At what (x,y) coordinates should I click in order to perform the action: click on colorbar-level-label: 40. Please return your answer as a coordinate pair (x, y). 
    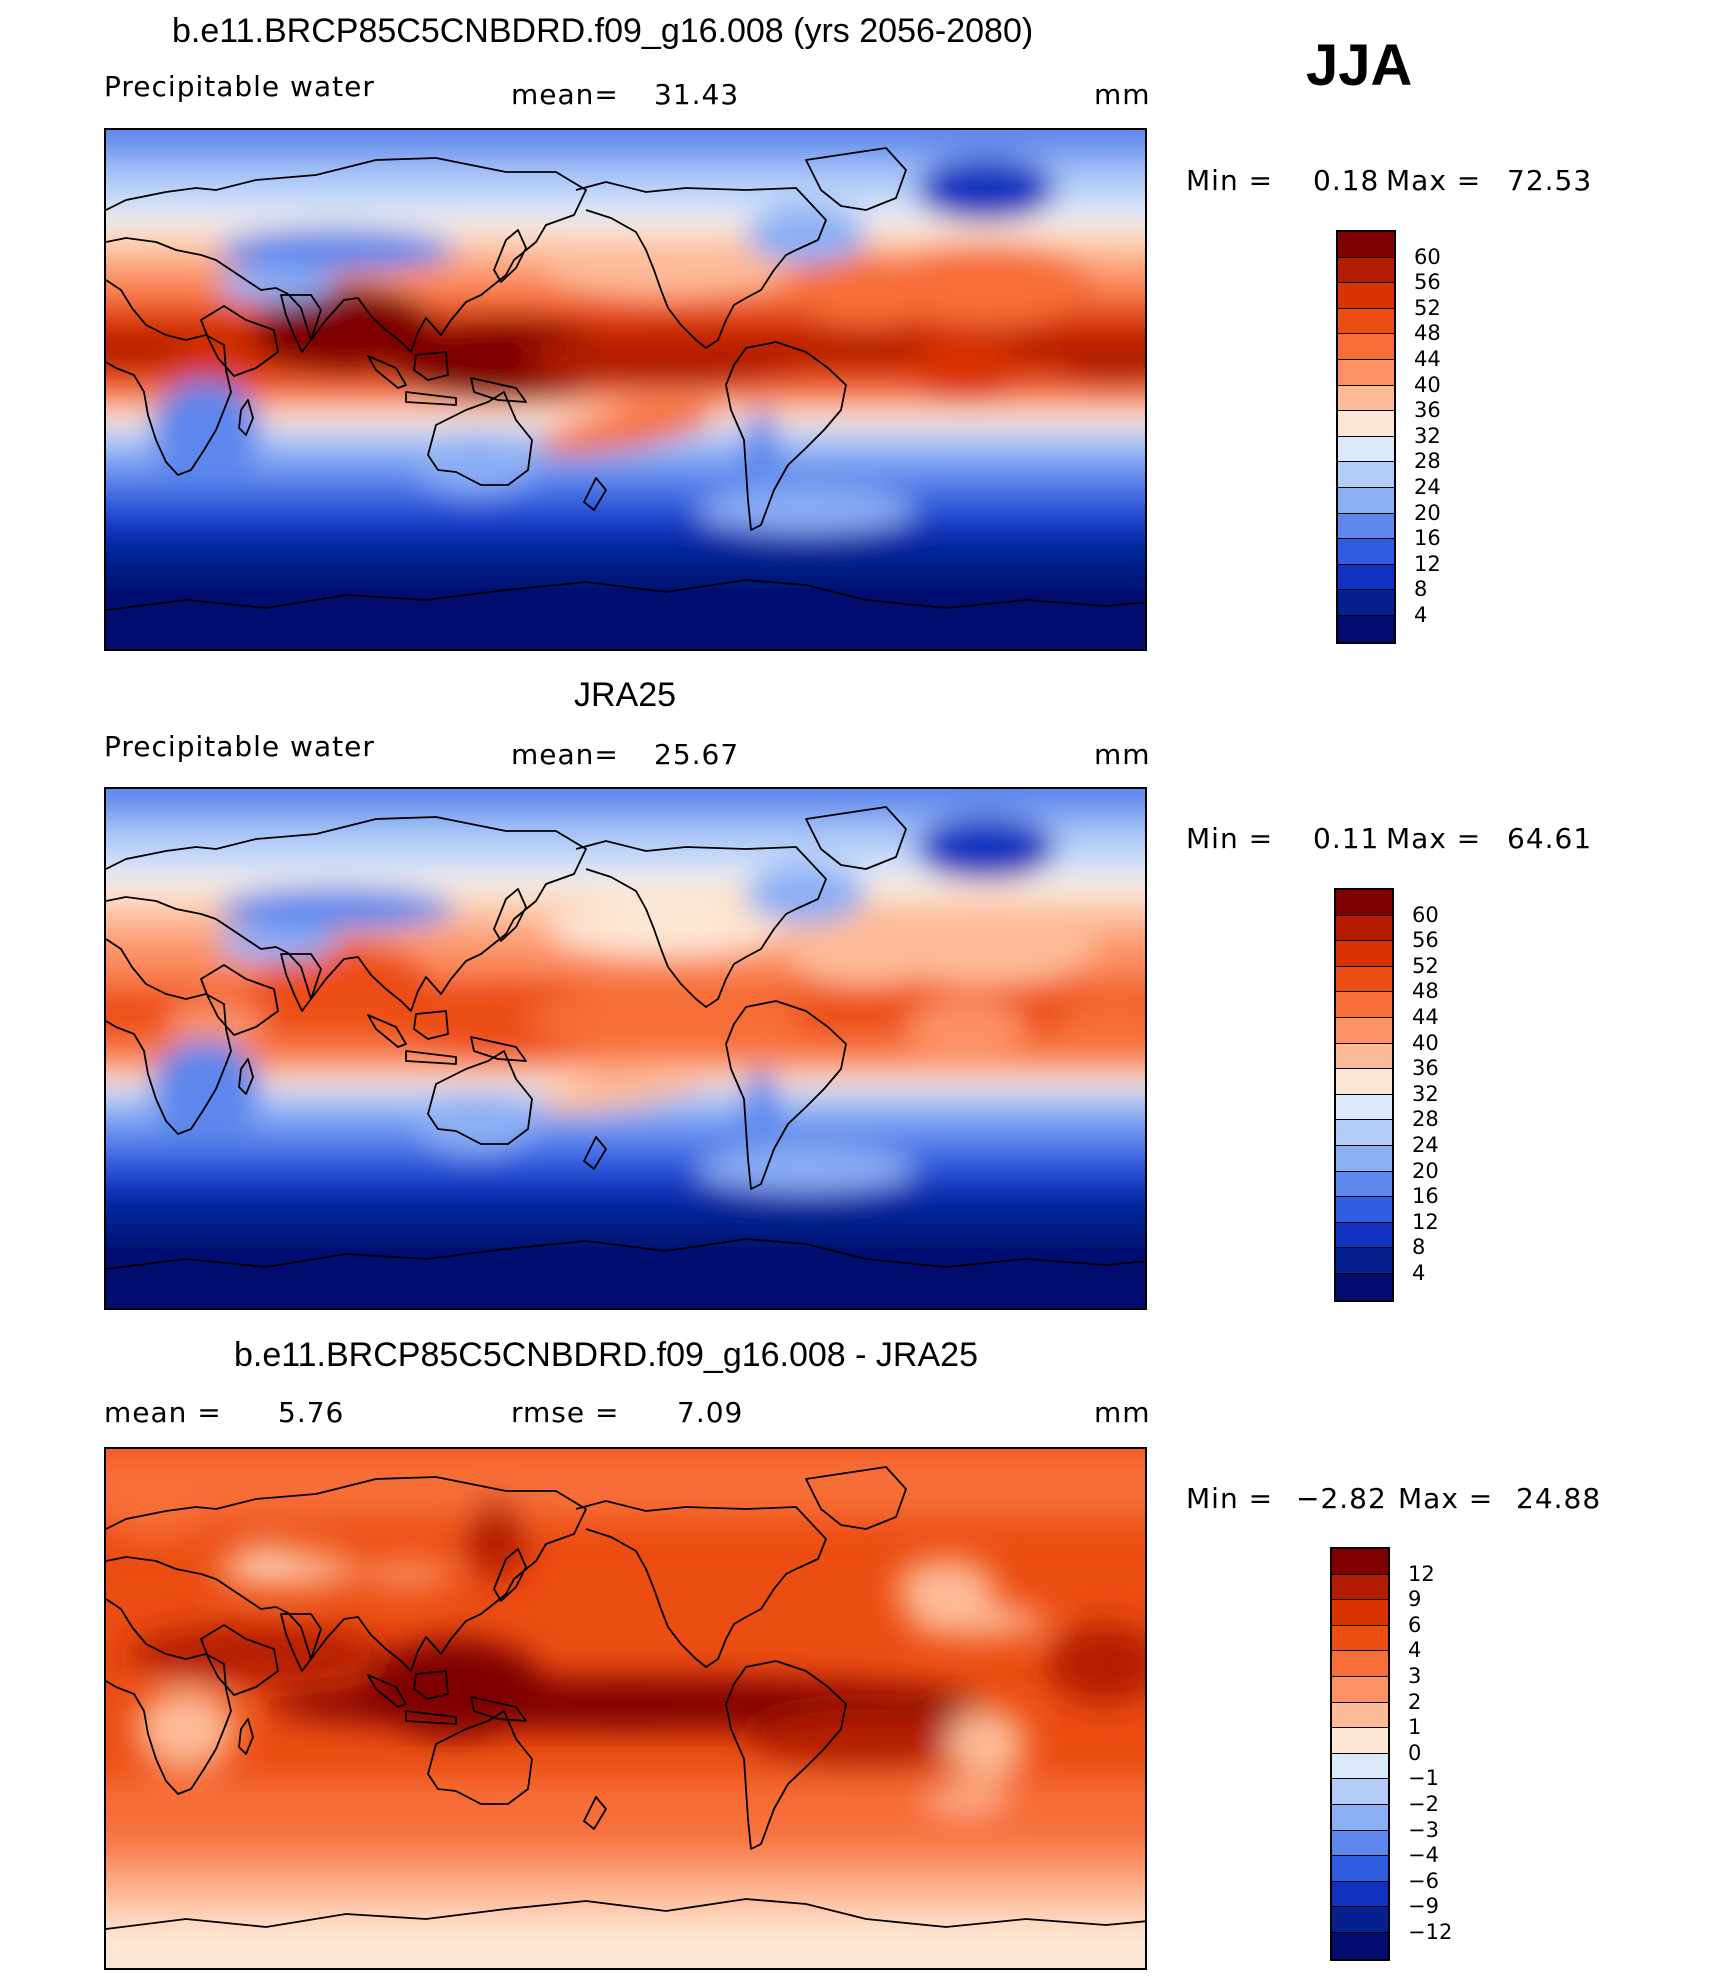
    Looking at the image, I should click on (1427, 384).